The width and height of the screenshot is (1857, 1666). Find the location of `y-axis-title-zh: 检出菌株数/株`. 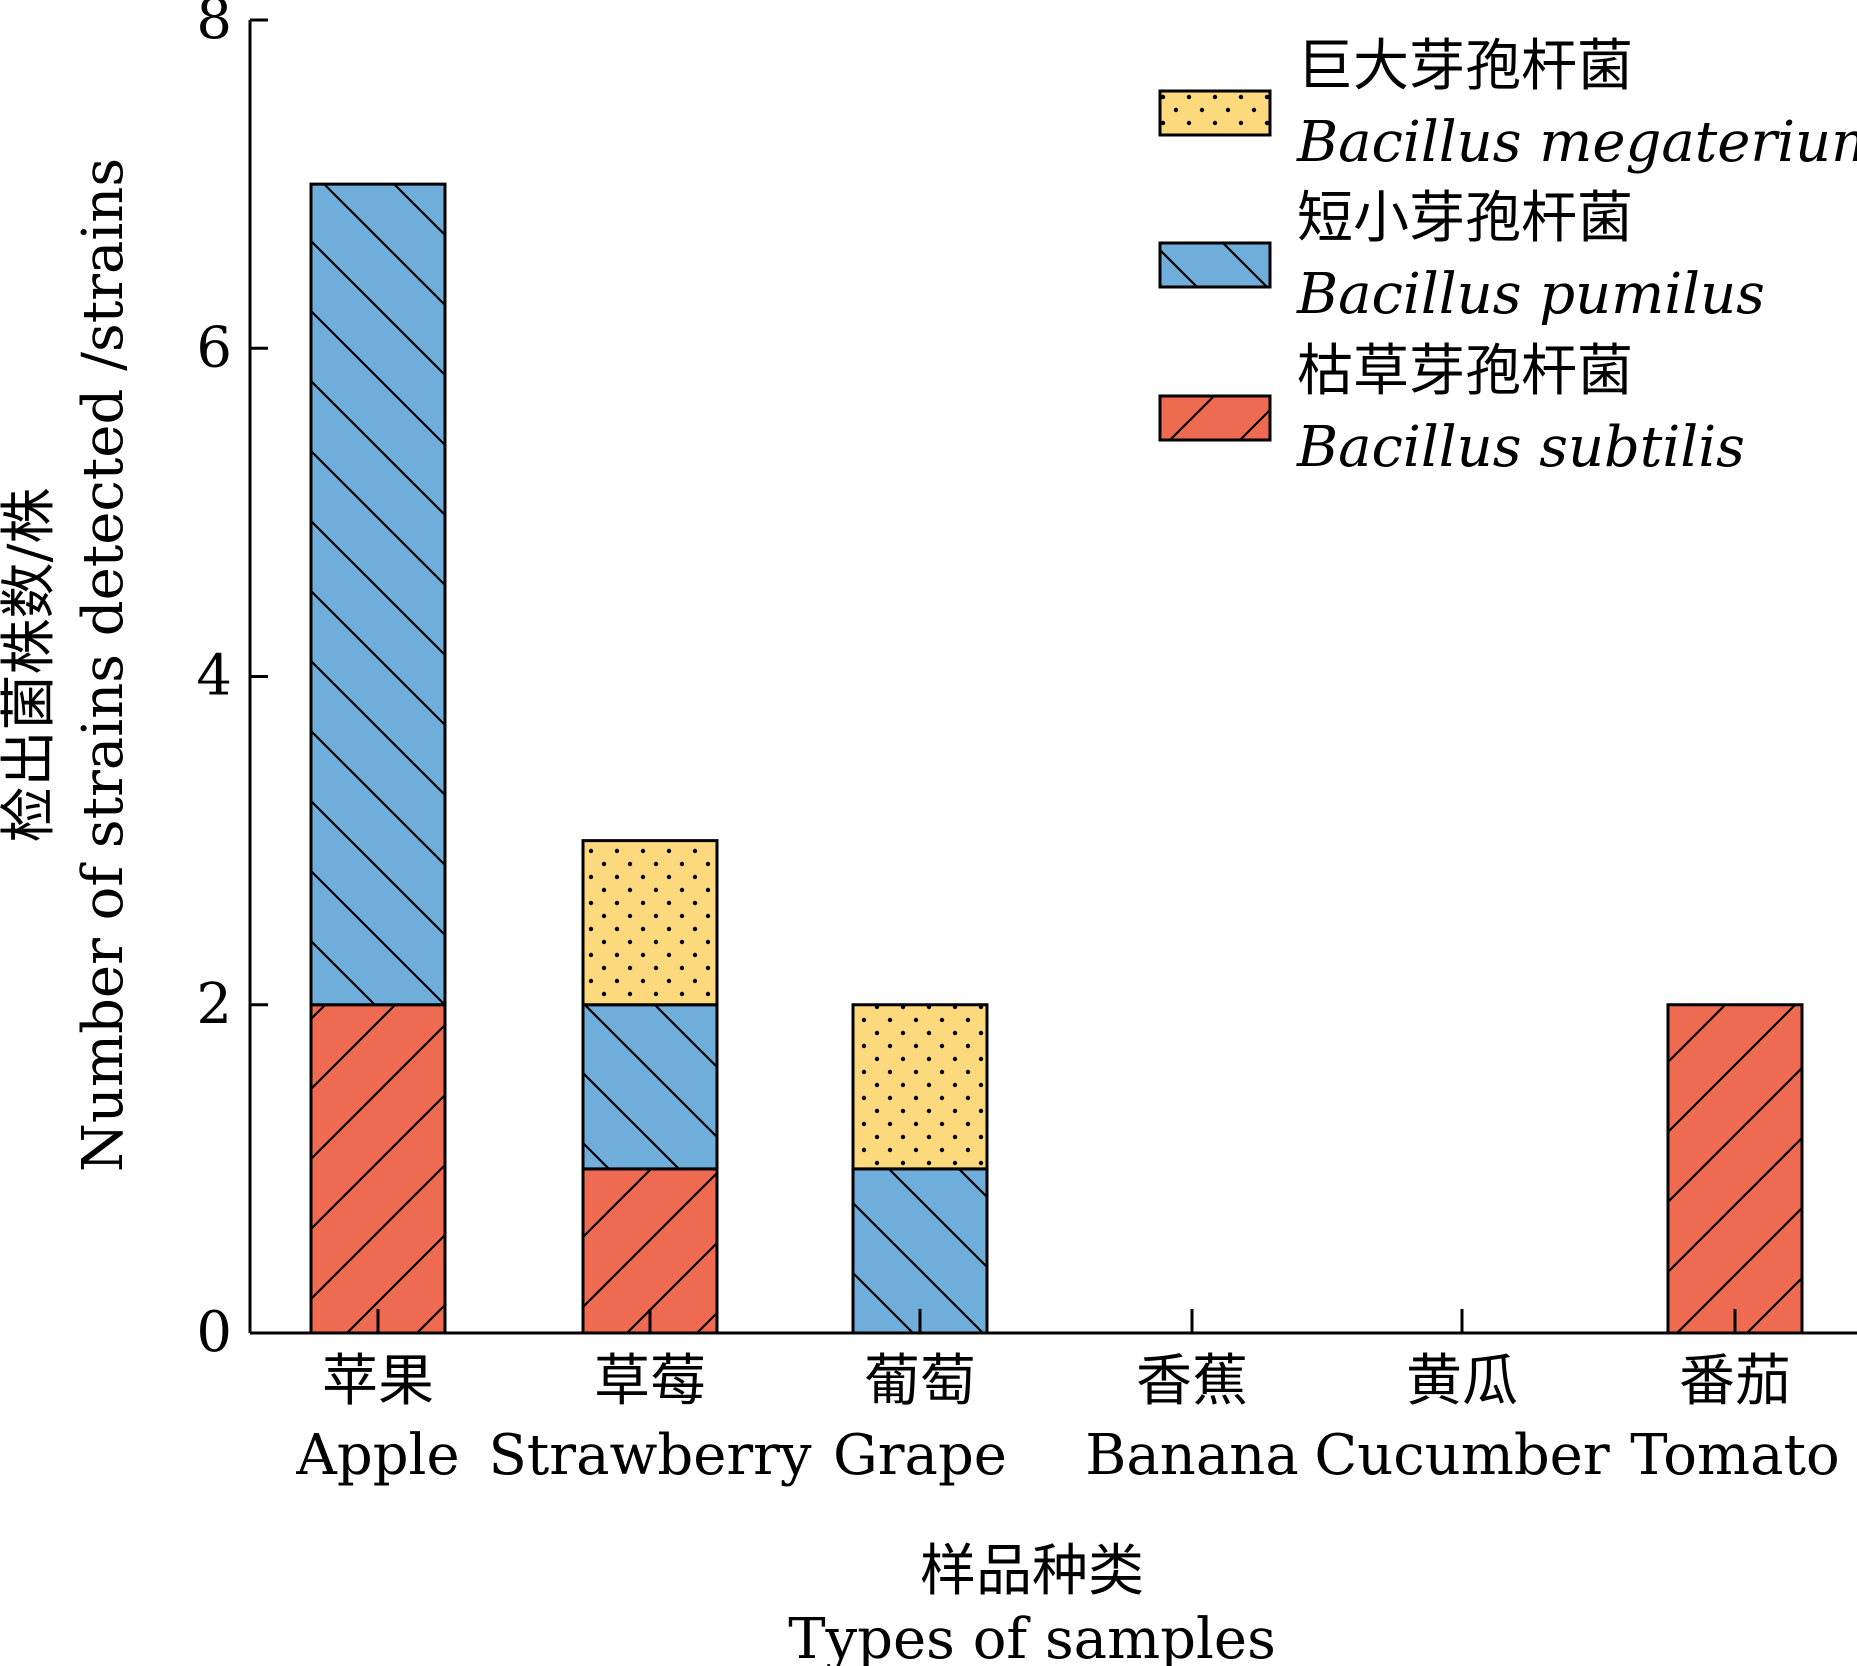

y-axis-title-zh: 检出菌株数/株 is located at coordinates (31, 665).